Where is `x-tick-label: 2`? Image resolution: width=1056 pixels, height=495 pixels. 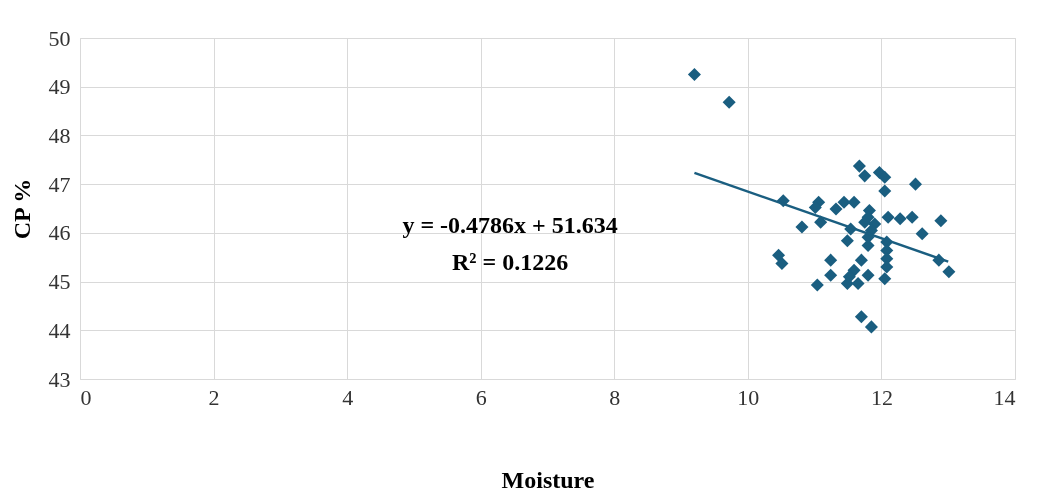 x-tick-label: 2 is located at coordinates (214, 397).